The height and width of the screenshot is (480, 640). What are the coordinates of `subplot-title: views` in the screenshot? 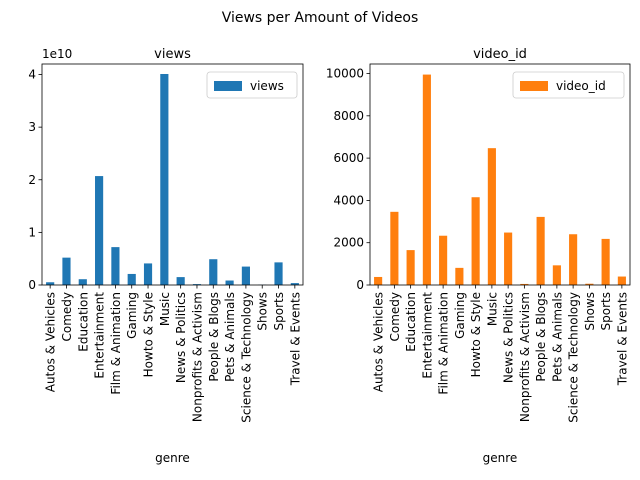 It's located at (172, 54).